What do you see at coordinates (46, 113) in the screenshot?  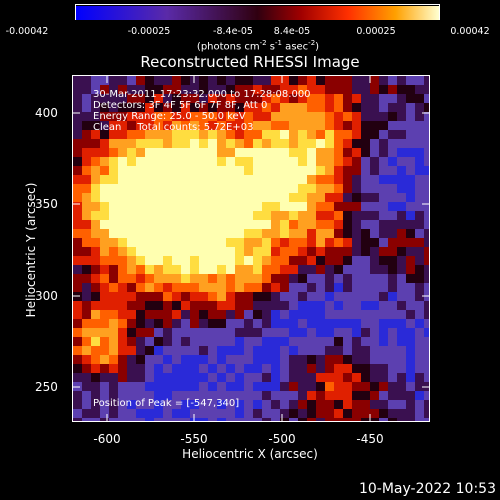 I see `y-tick-label: 400` at bounding box center [46, 113].